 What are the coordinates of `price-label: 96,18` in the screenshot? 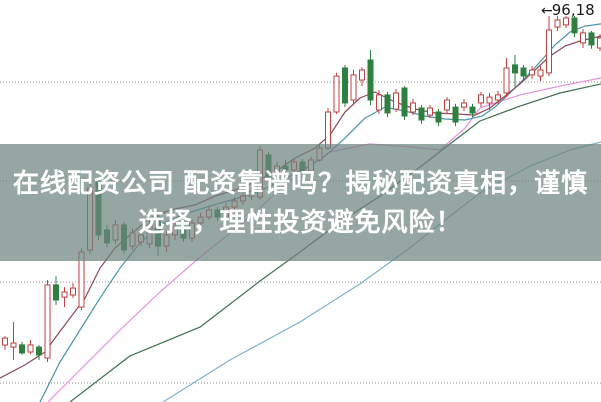 It's located at (573, 10).